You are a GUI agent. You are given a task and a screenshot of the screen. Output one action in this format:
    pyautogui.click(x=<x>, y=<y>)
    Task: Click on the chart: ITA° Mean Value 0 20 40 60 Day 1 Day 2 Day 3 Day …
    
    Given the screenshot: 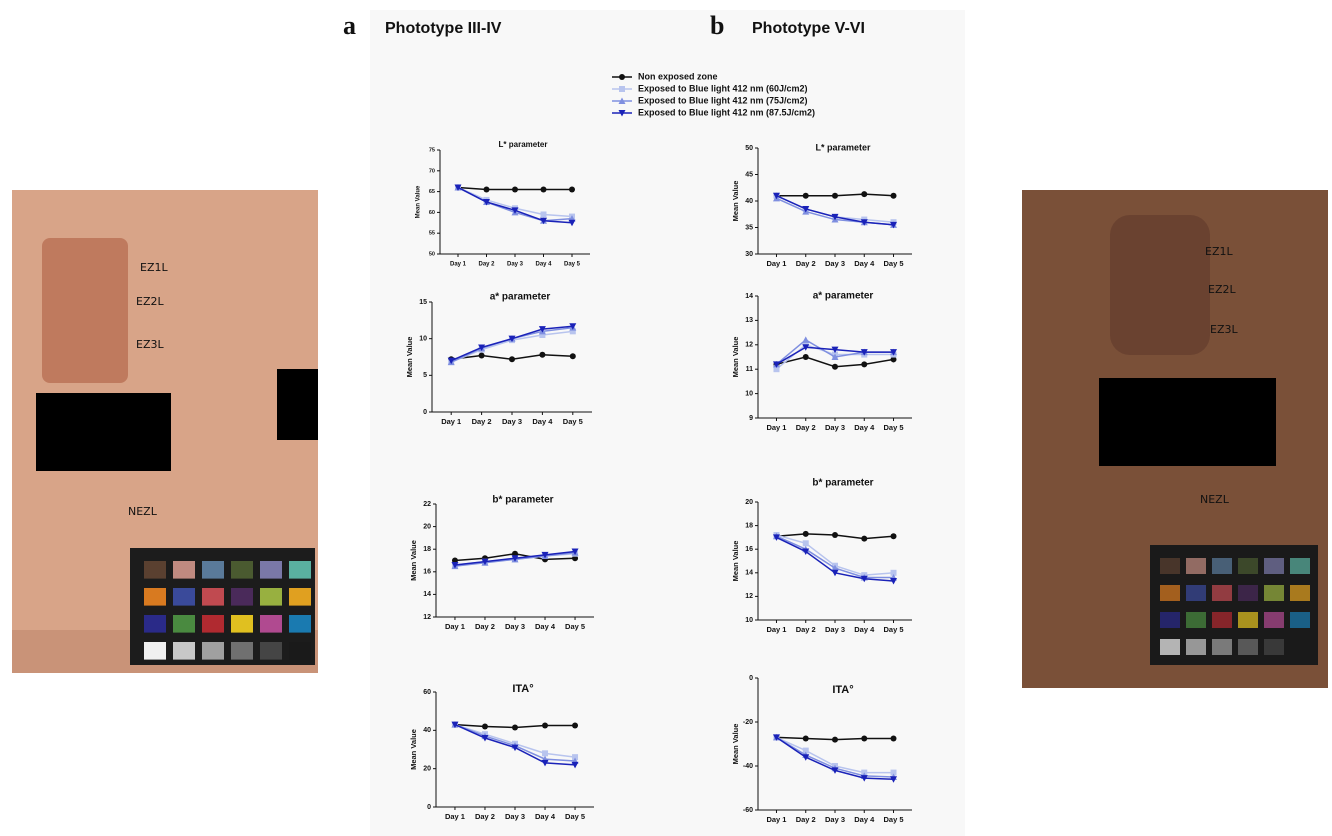 What is the action you would take?
    pyautogui.click(x=501, y=752)
    